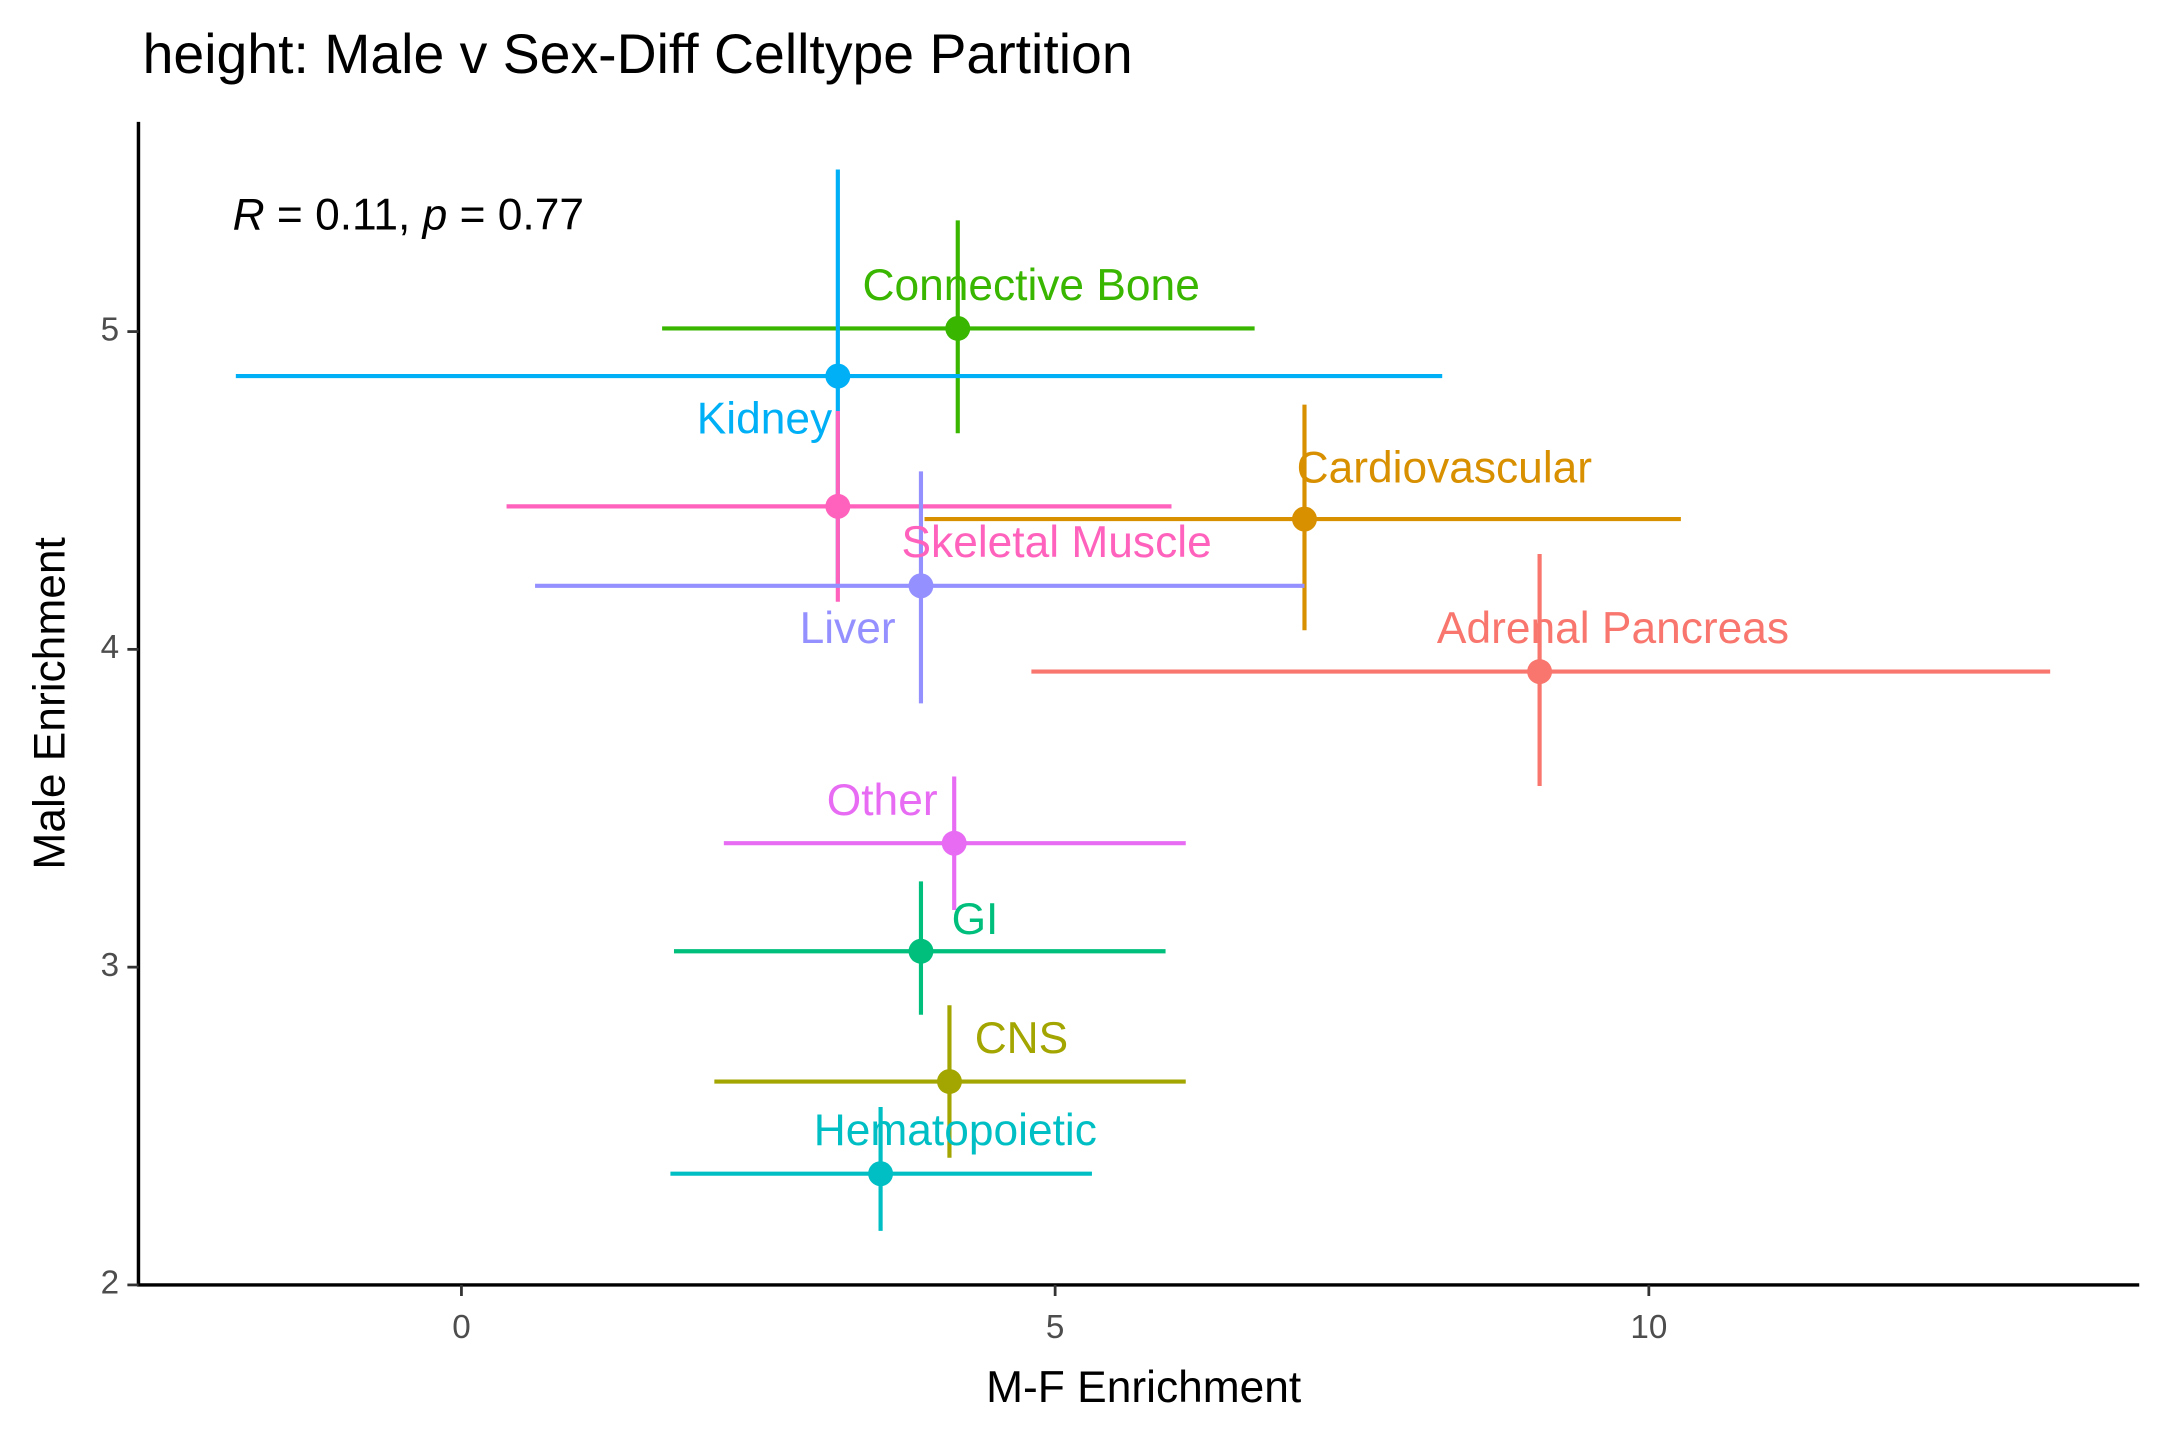 This screenshot has height=1440, width=2160. Describe the element at coordinates (1022, 1038) in the screenshot. I see `point-label: CNS` at that location.